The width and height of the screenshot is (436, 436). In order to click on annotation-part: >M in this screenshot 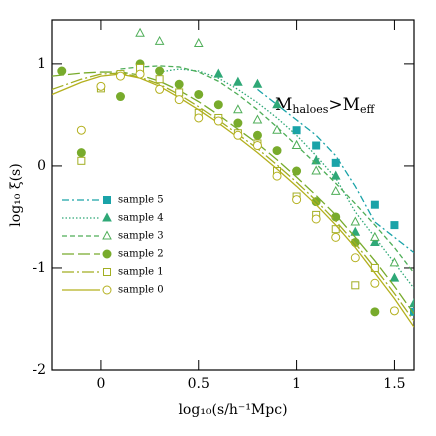, I will do `click(344, 105)`.